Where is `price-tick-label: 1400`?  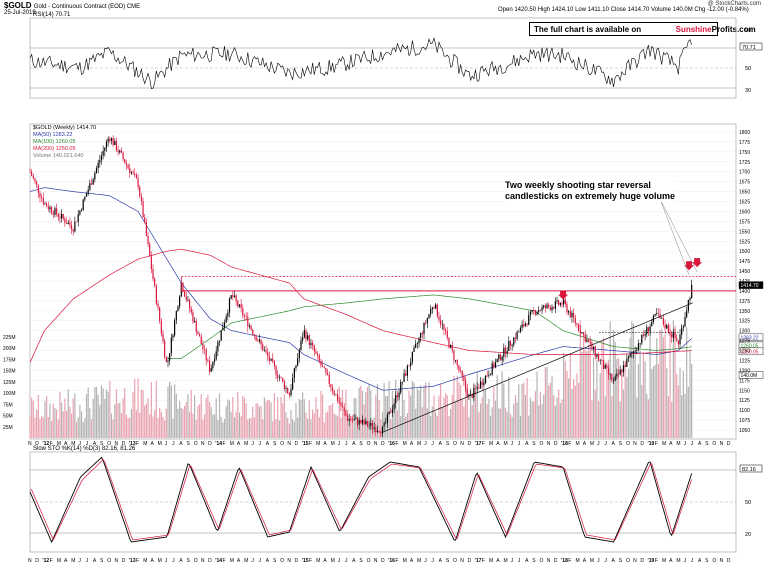
price-tick-label: 1400 is located at coordinates (744, 292).